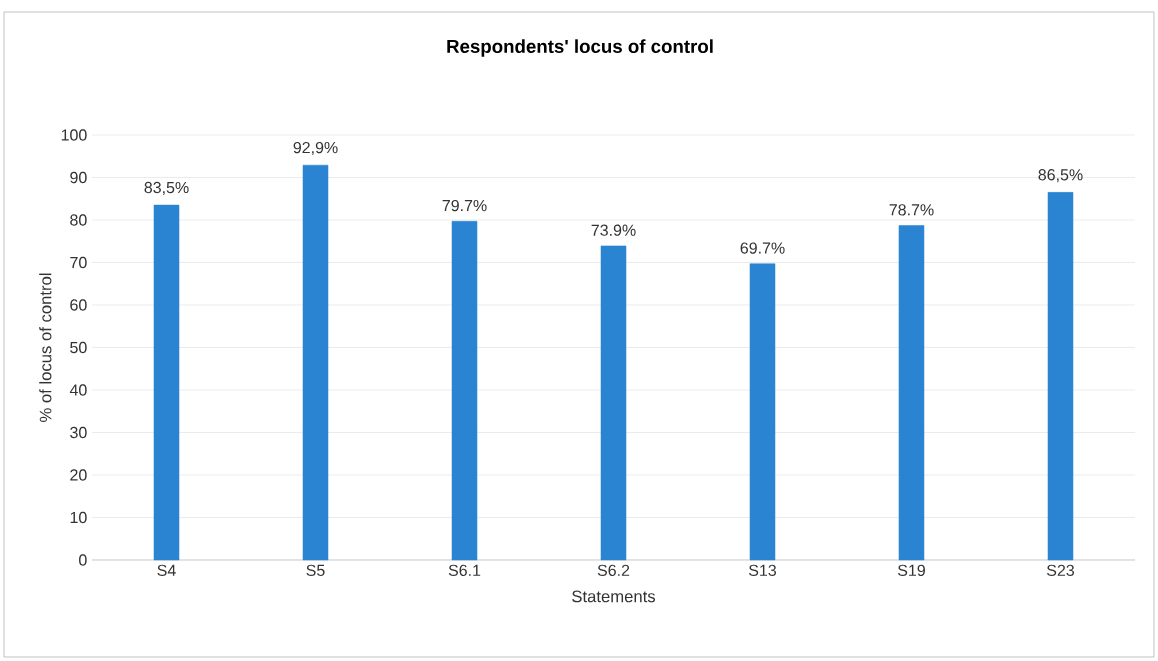  What do you see at coordinates (78, 390) in the screenshot?
I see `y-tick-label: 40` at bounding box center [78, 390].